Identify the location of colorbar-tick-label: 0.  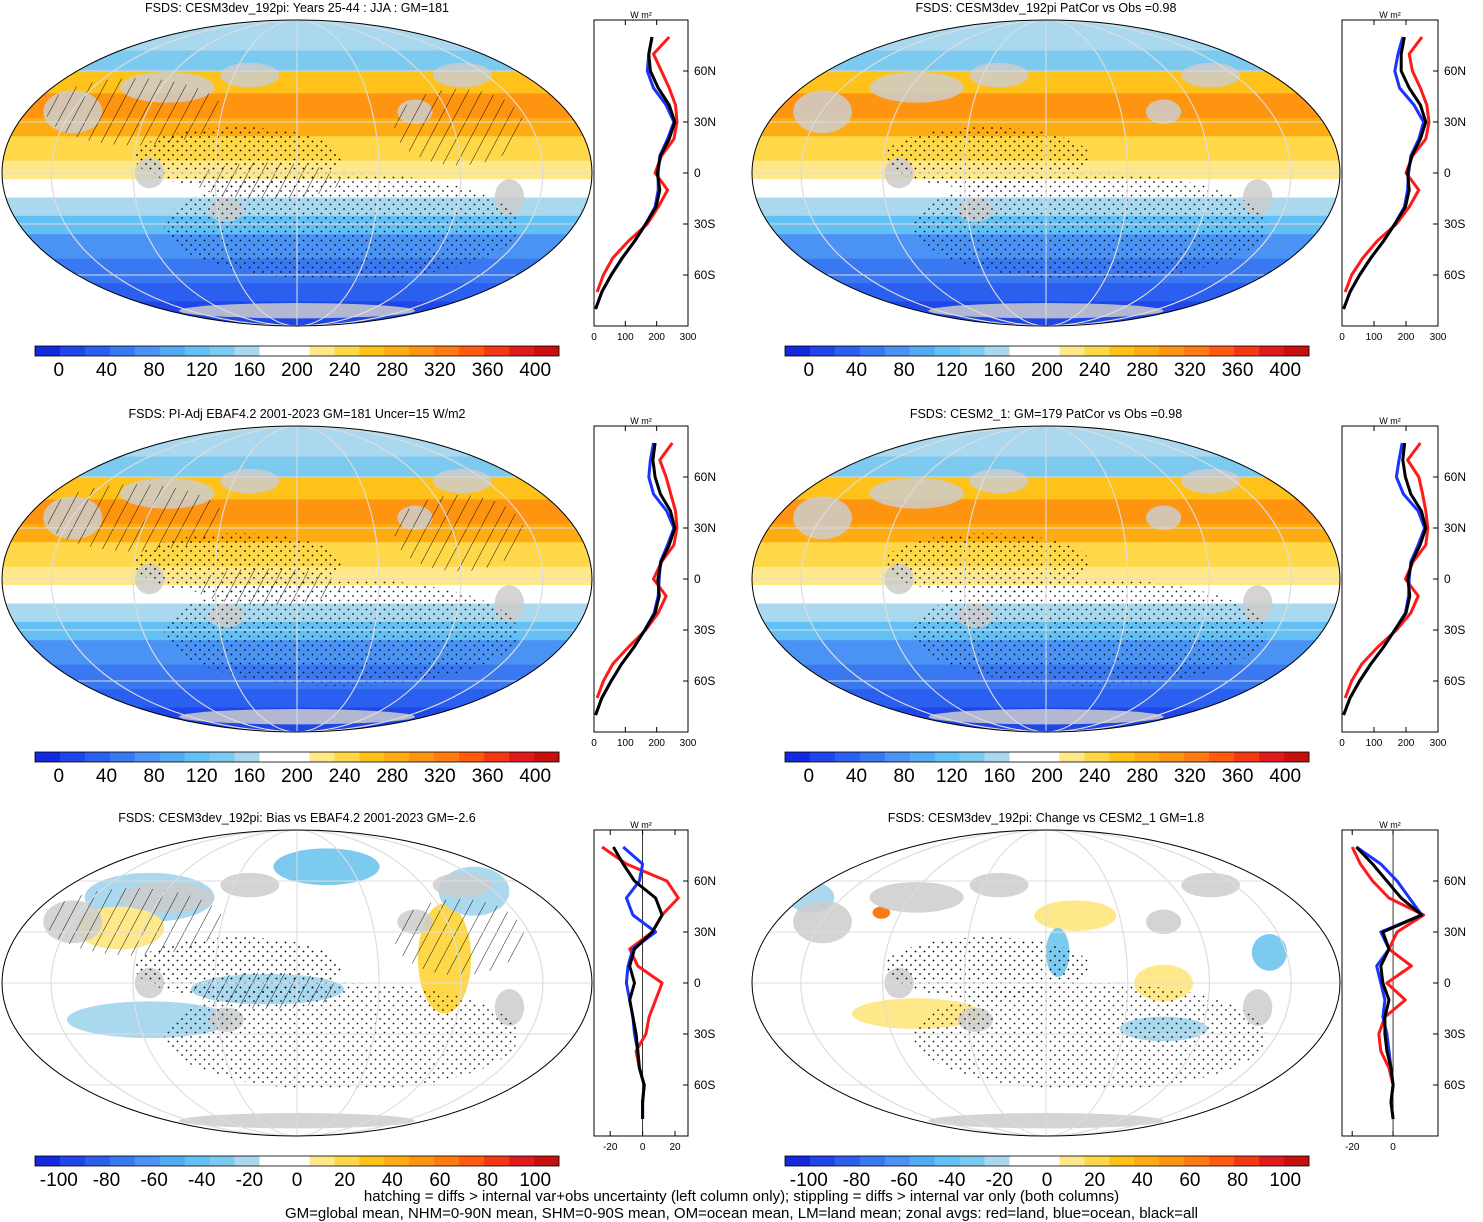
(809, 776).